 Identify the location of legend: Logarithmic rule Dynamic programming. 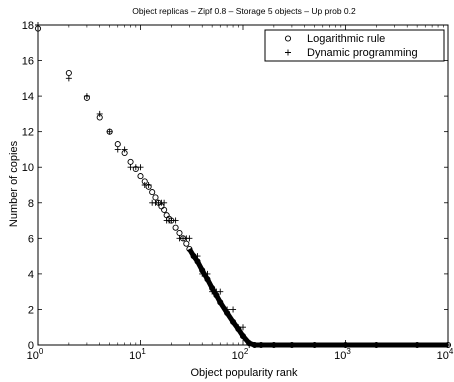
(354, 45).